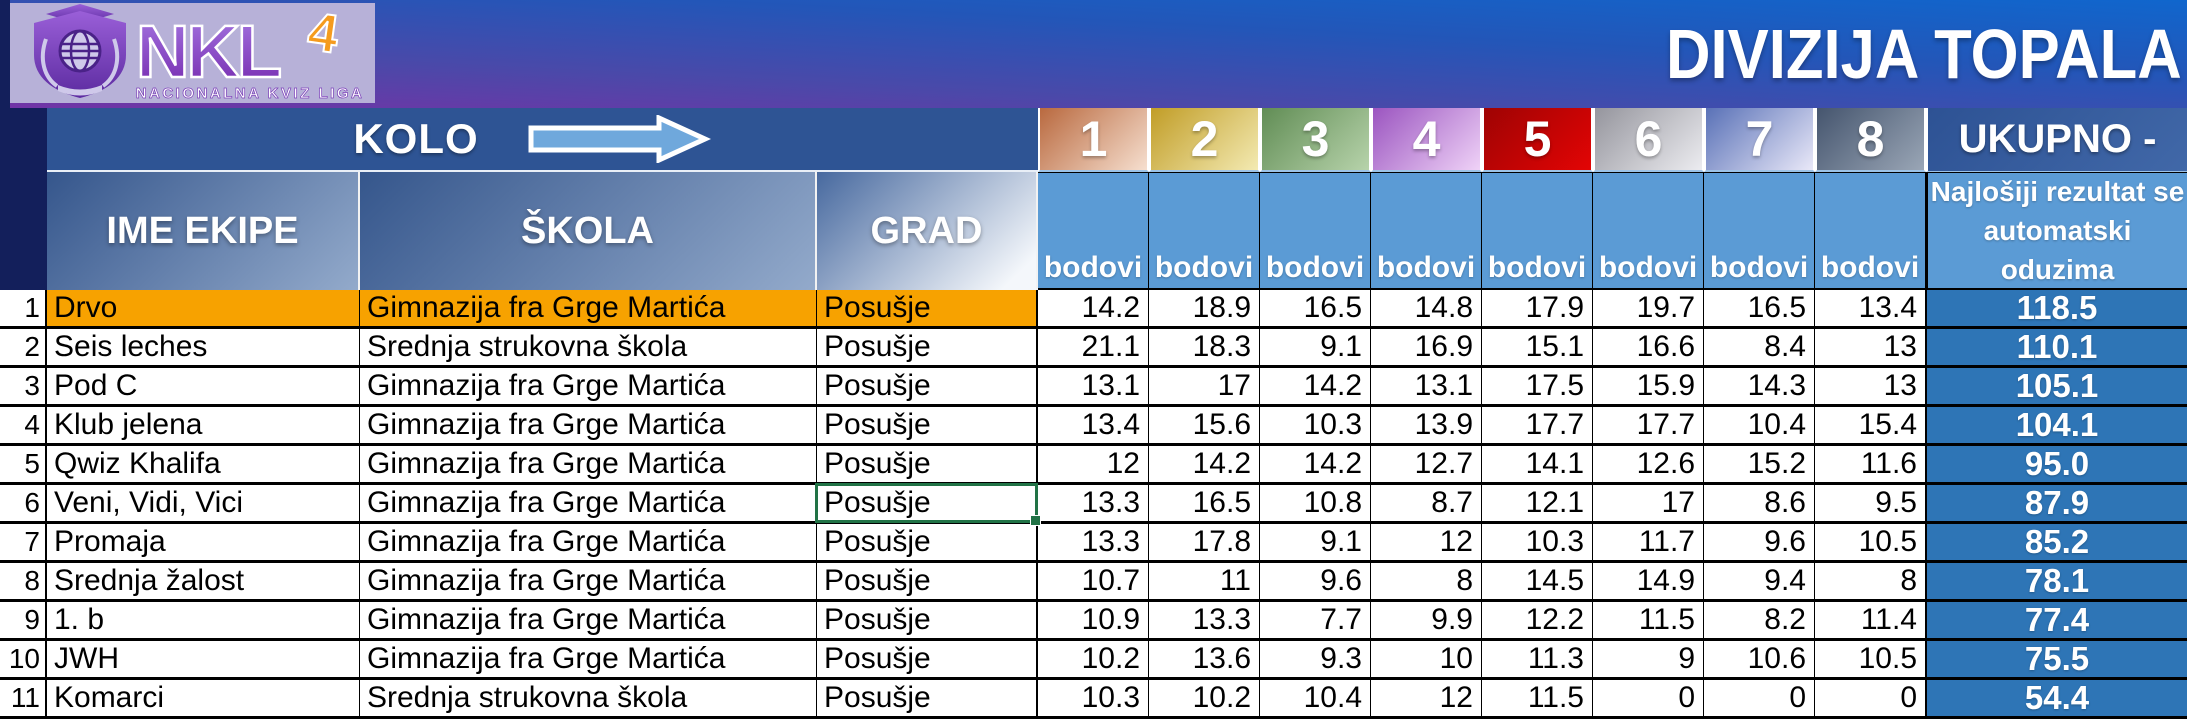 This screenshot has height=720, width=2187. Describe the element at coordinates (23, 582) in the screenshot. I see `row-number: 8` at that location.